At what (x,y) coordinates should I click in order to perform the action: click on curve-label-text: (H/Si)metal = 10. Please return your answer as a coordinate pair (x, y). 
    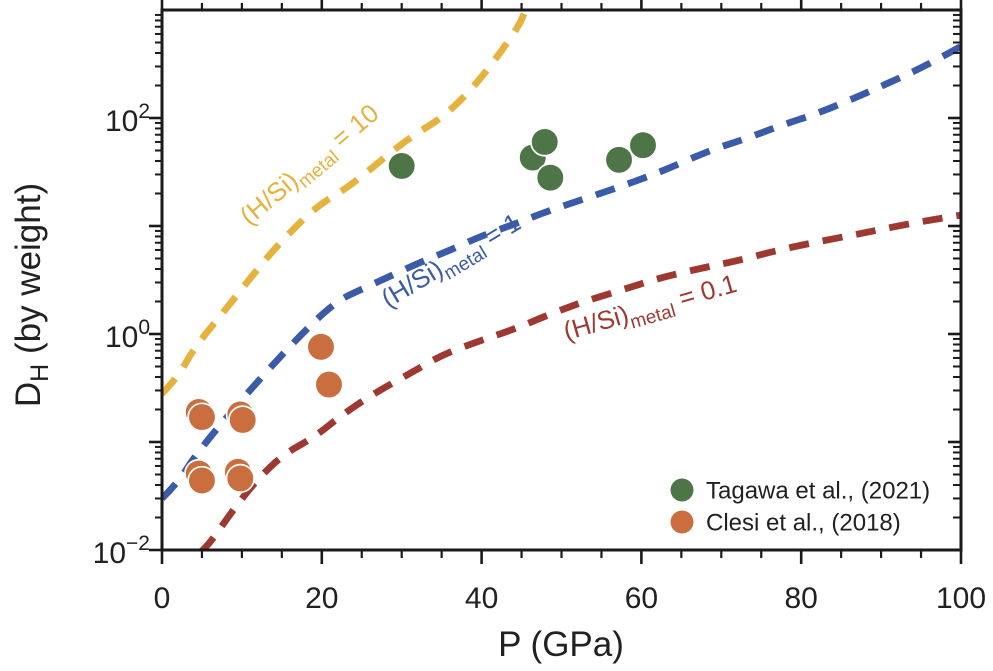
    Looking at the image, I should click on (311, 167).